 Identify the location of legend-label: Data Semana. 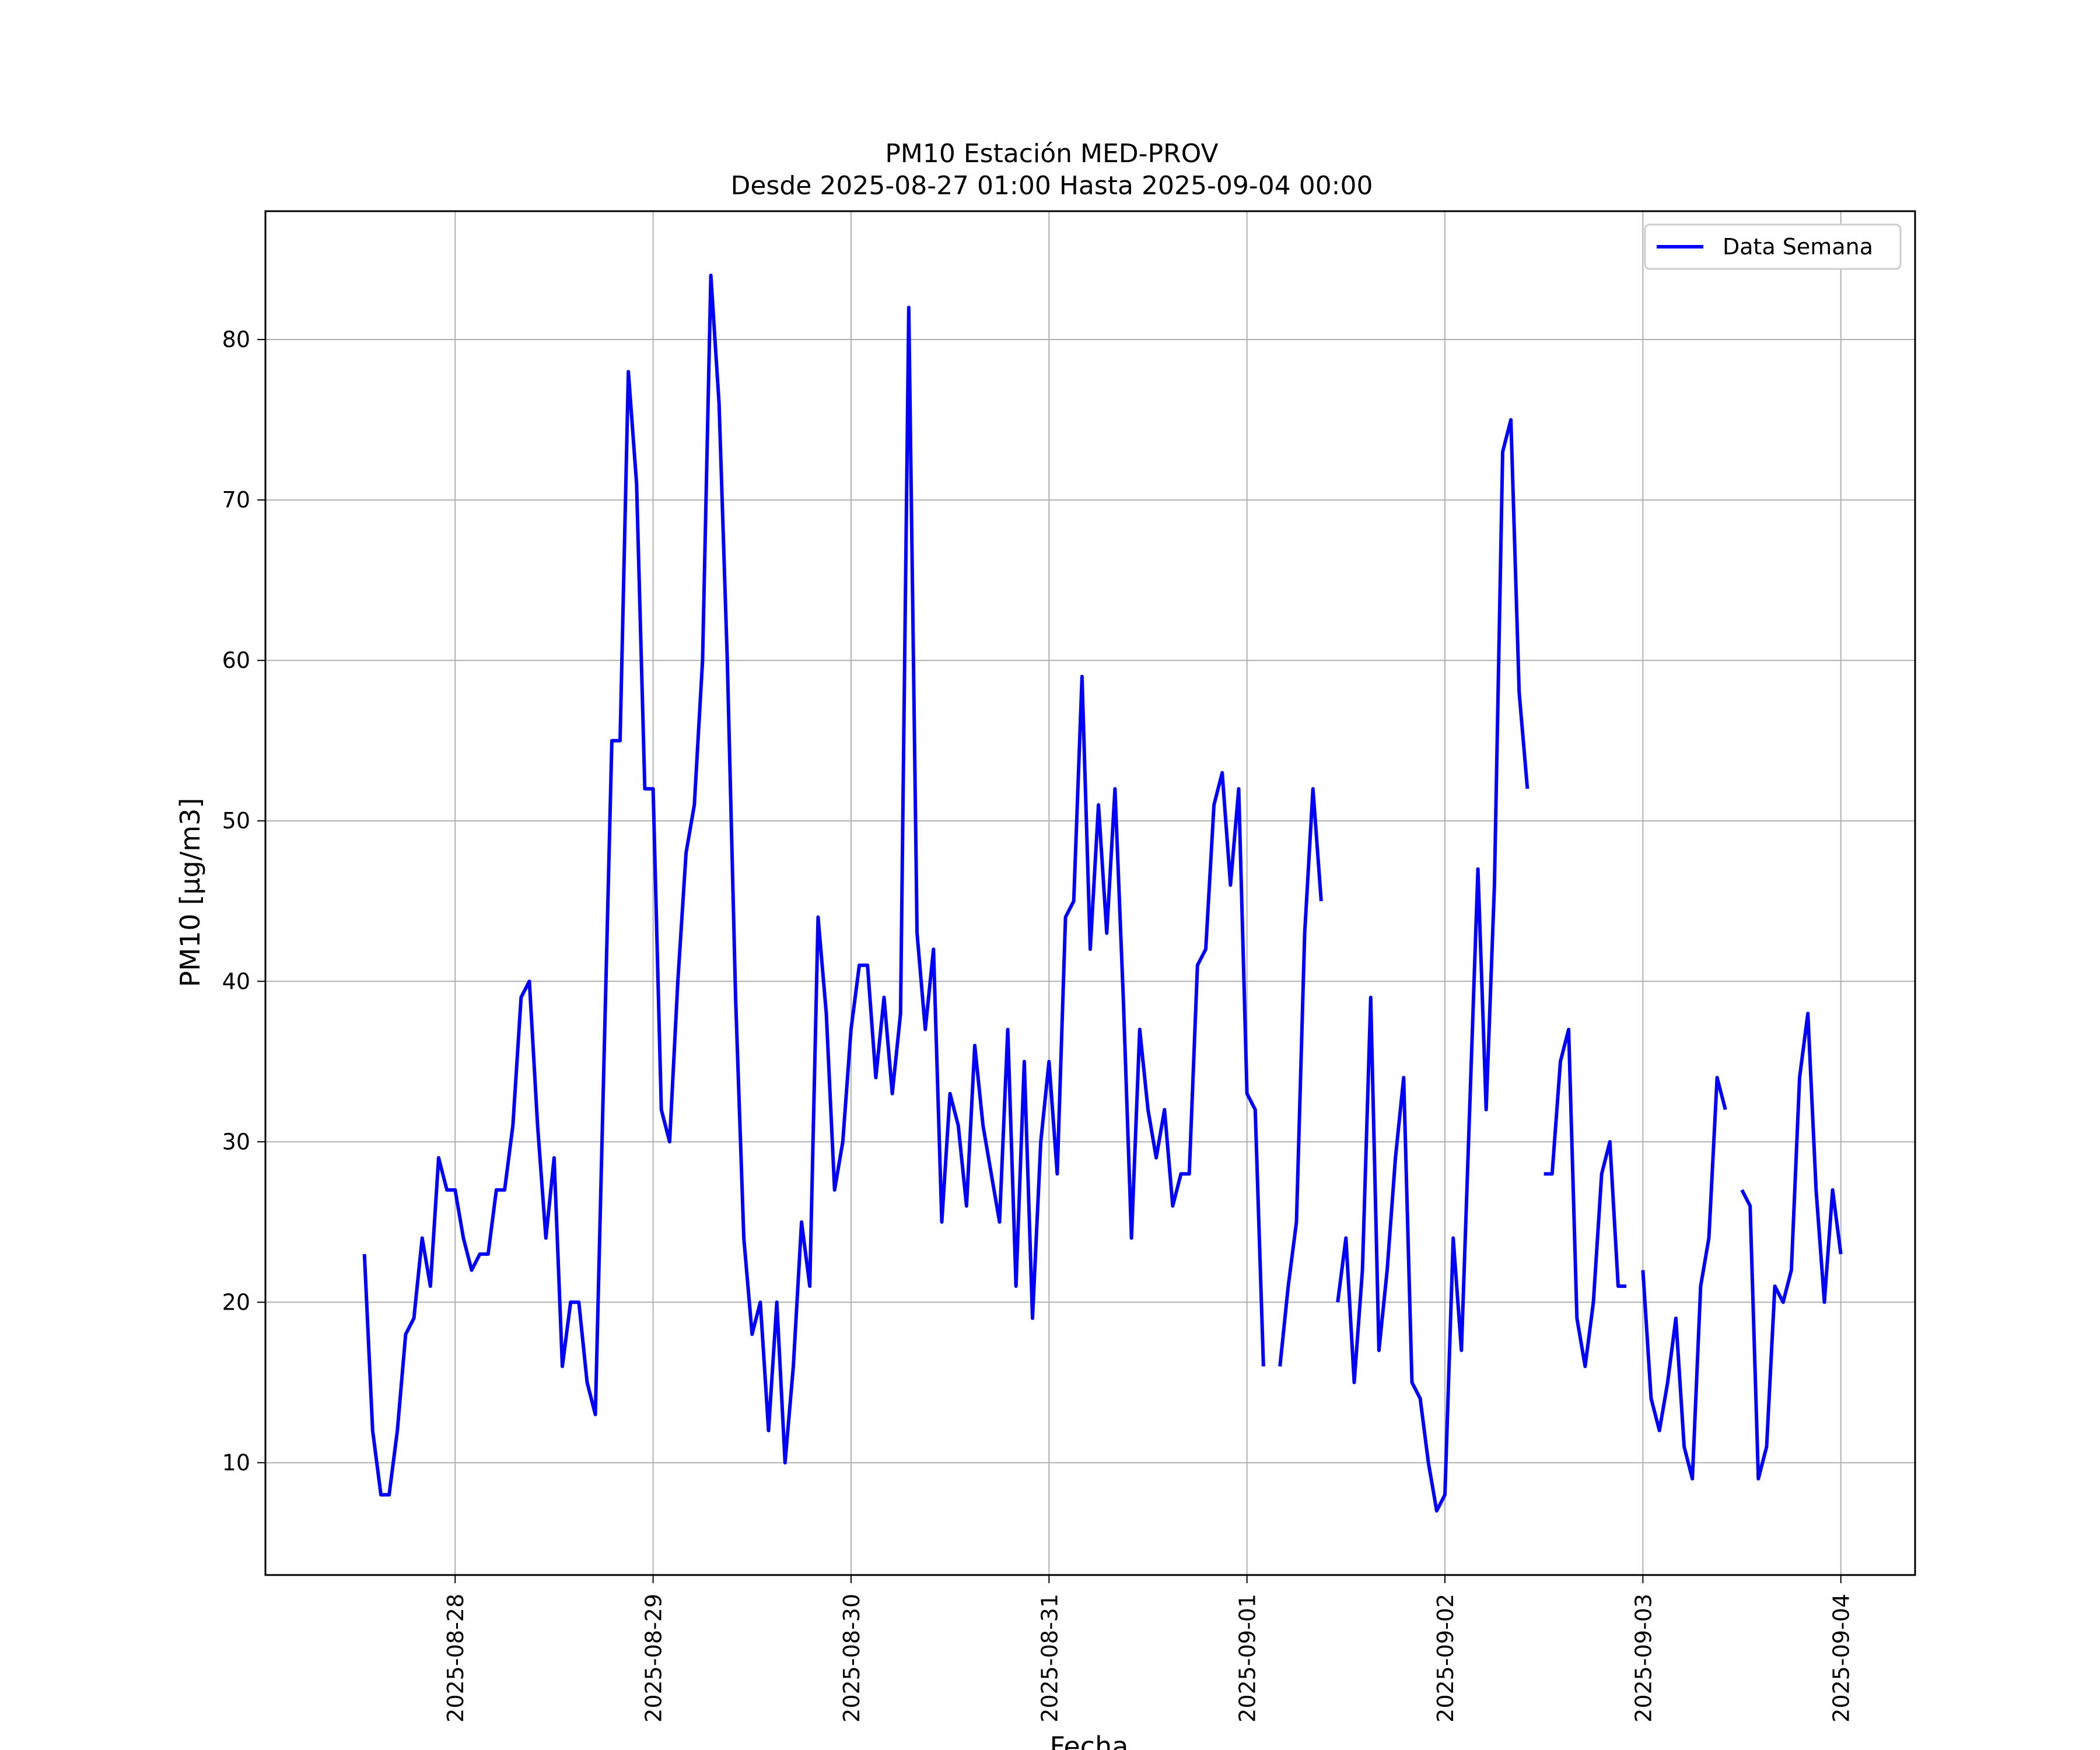
(1798, 247).